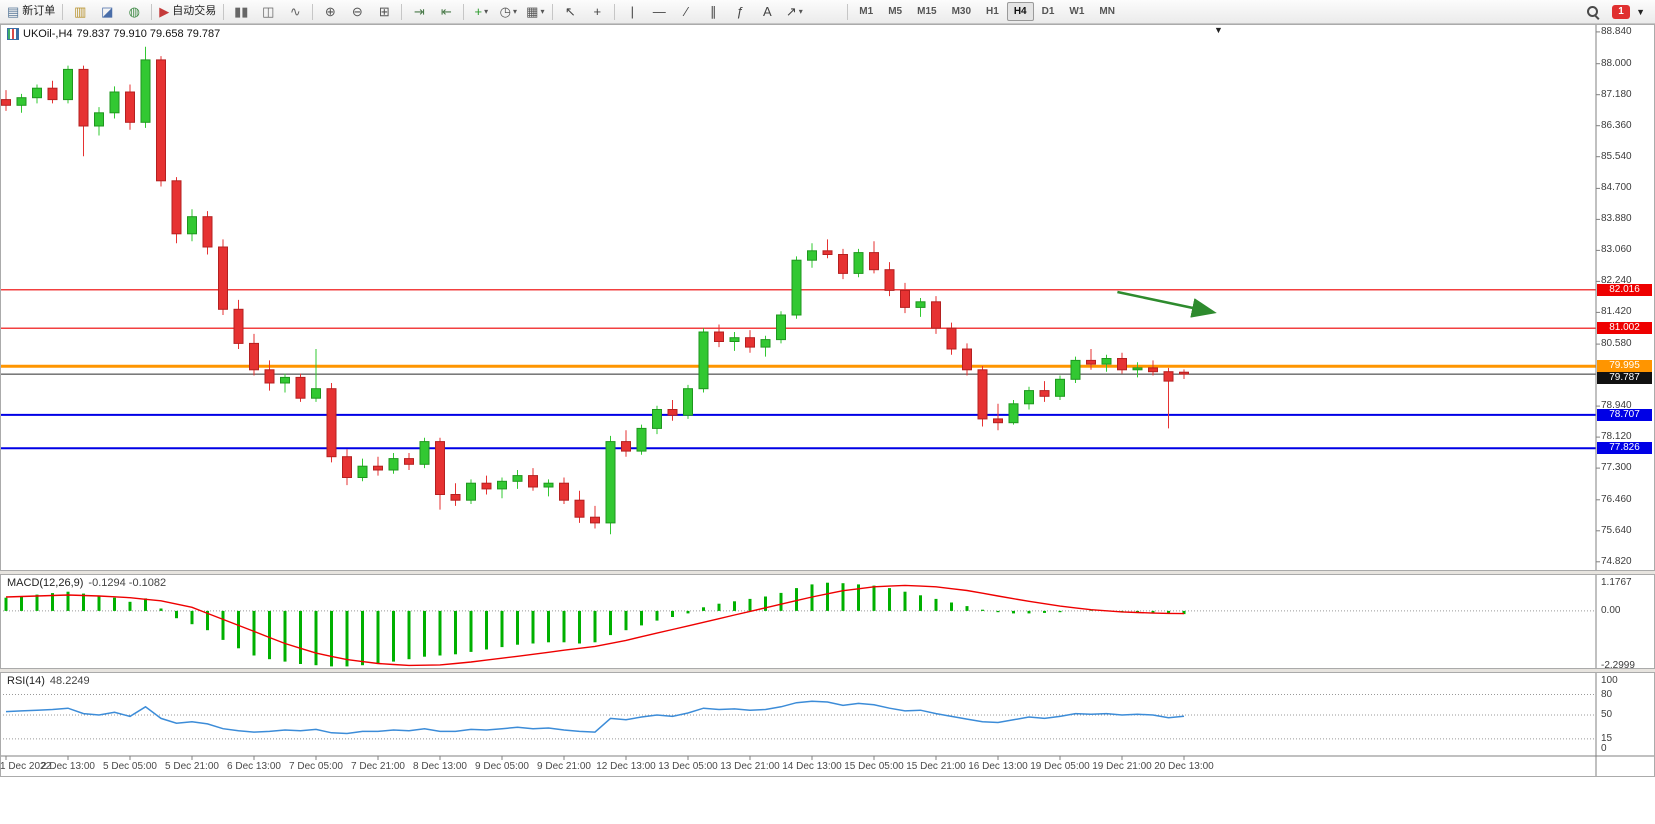 The height and width of the screenshot is (824, 1655). I want to click on bar-chart-button: ▮▮, so click(241, 12).